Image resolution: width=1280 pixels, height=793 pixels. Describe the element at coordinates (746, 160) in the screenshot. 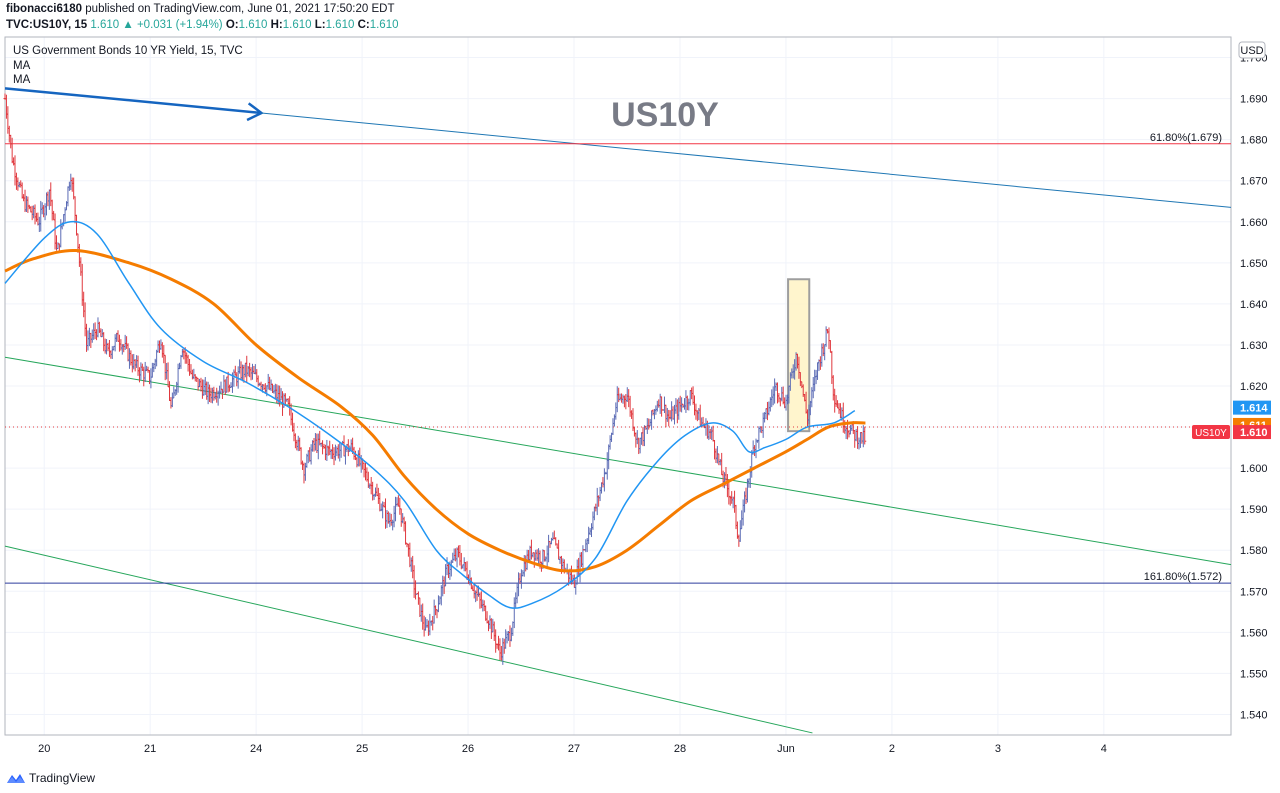

I see `channel-trendline` at that location.